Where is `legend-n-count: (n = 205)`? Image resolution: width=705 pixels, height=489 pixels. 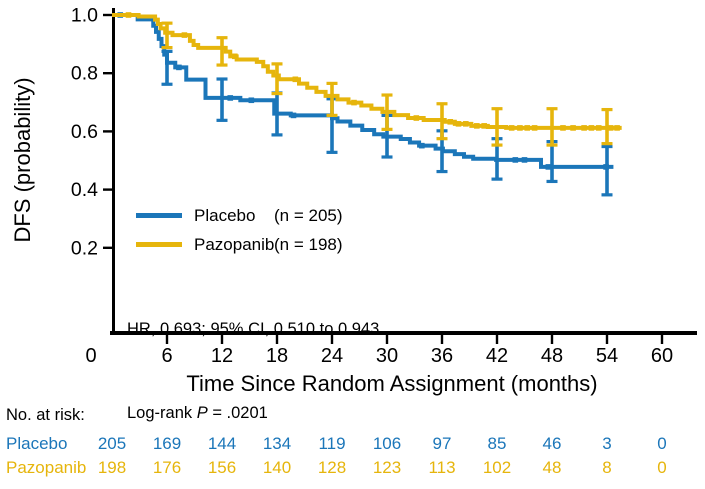
legend-n-count: (n = 205) is located at coordinates (308, 215).